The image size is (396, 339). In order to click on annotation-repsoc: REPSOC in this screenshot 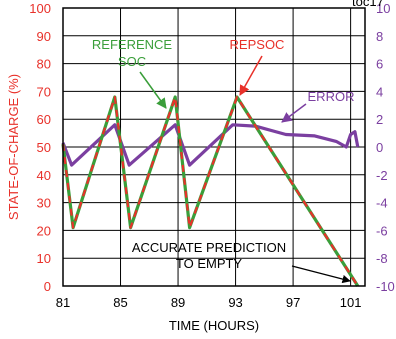, I will do `click(257, 44)`.